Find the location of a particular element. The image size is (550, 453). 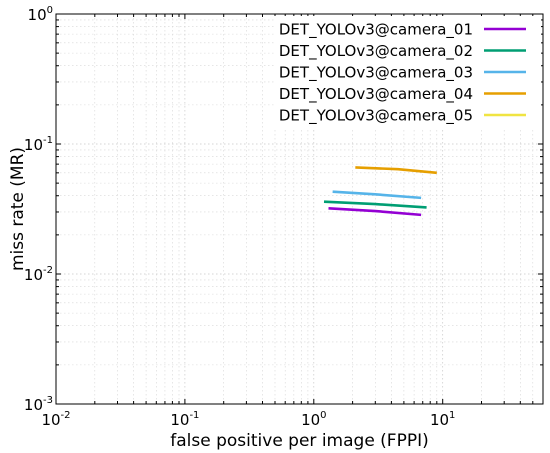

x-tick-label: 10¹ is located at coordinates (442, 419).